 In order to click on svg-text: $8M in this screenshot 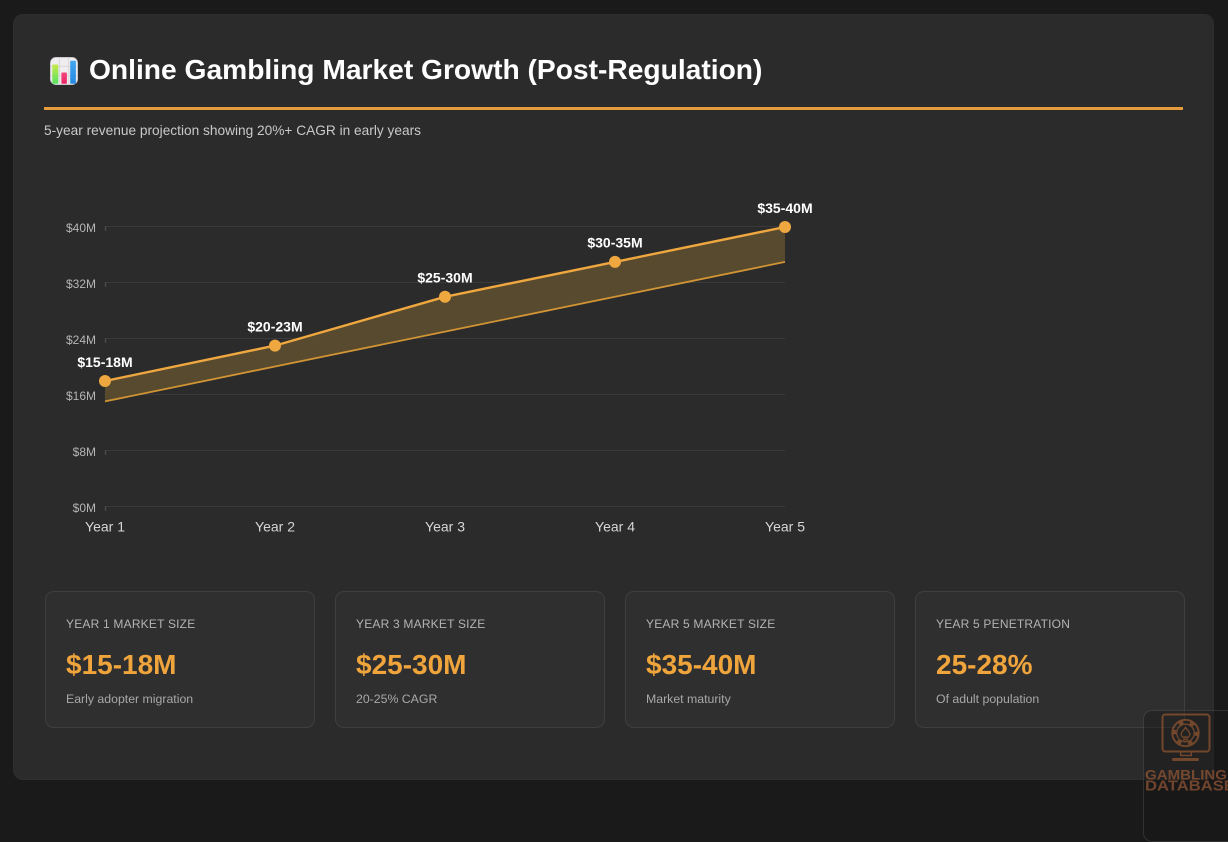, I will do `click(84, 452)`.